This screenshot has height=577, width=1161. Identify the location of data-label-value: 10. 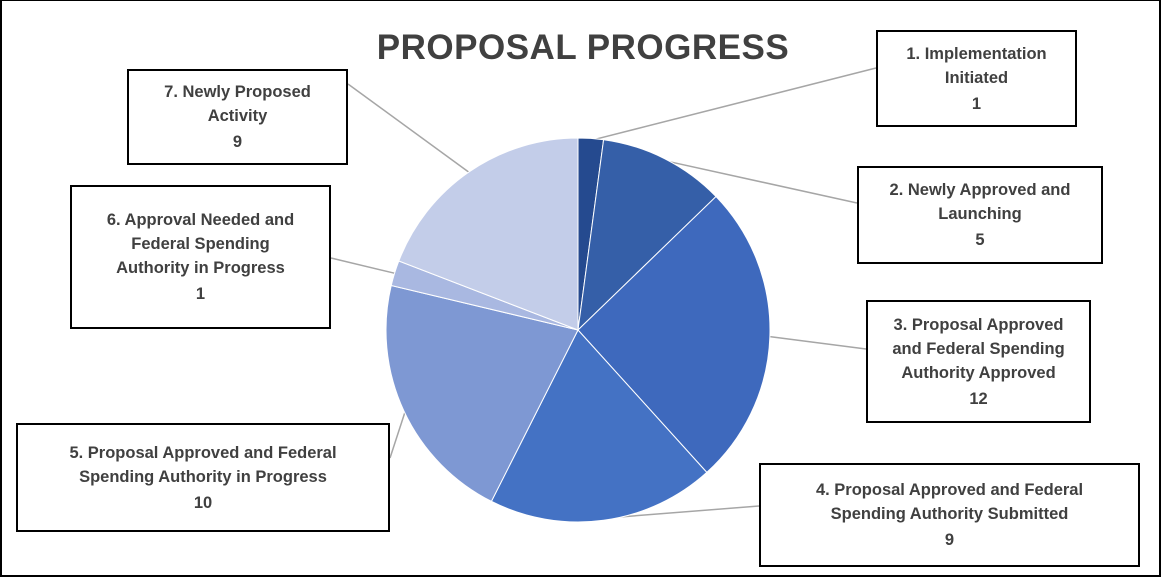
(203, 502).